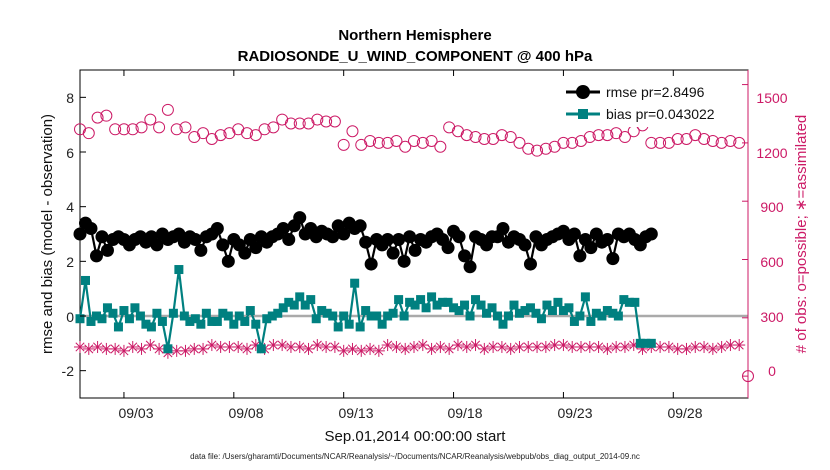 The image size is (830, 470). I want to click on legend-bias-label: bias pr=0.043022, so click(660, 114).